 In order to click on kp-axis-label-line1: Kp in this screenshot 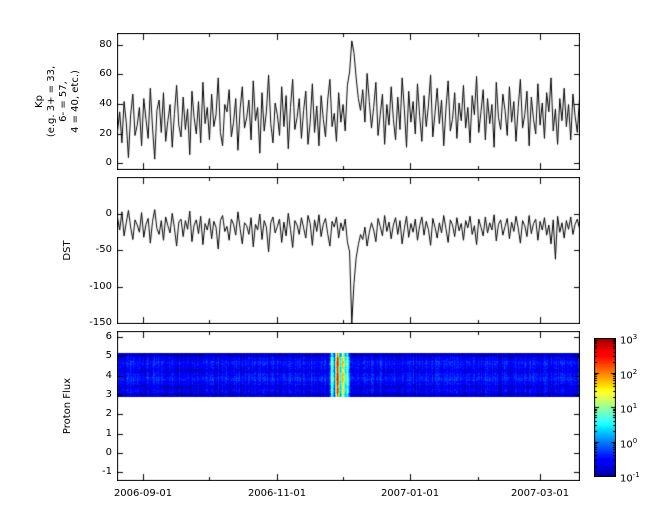, I will do `click(39, 101)`.